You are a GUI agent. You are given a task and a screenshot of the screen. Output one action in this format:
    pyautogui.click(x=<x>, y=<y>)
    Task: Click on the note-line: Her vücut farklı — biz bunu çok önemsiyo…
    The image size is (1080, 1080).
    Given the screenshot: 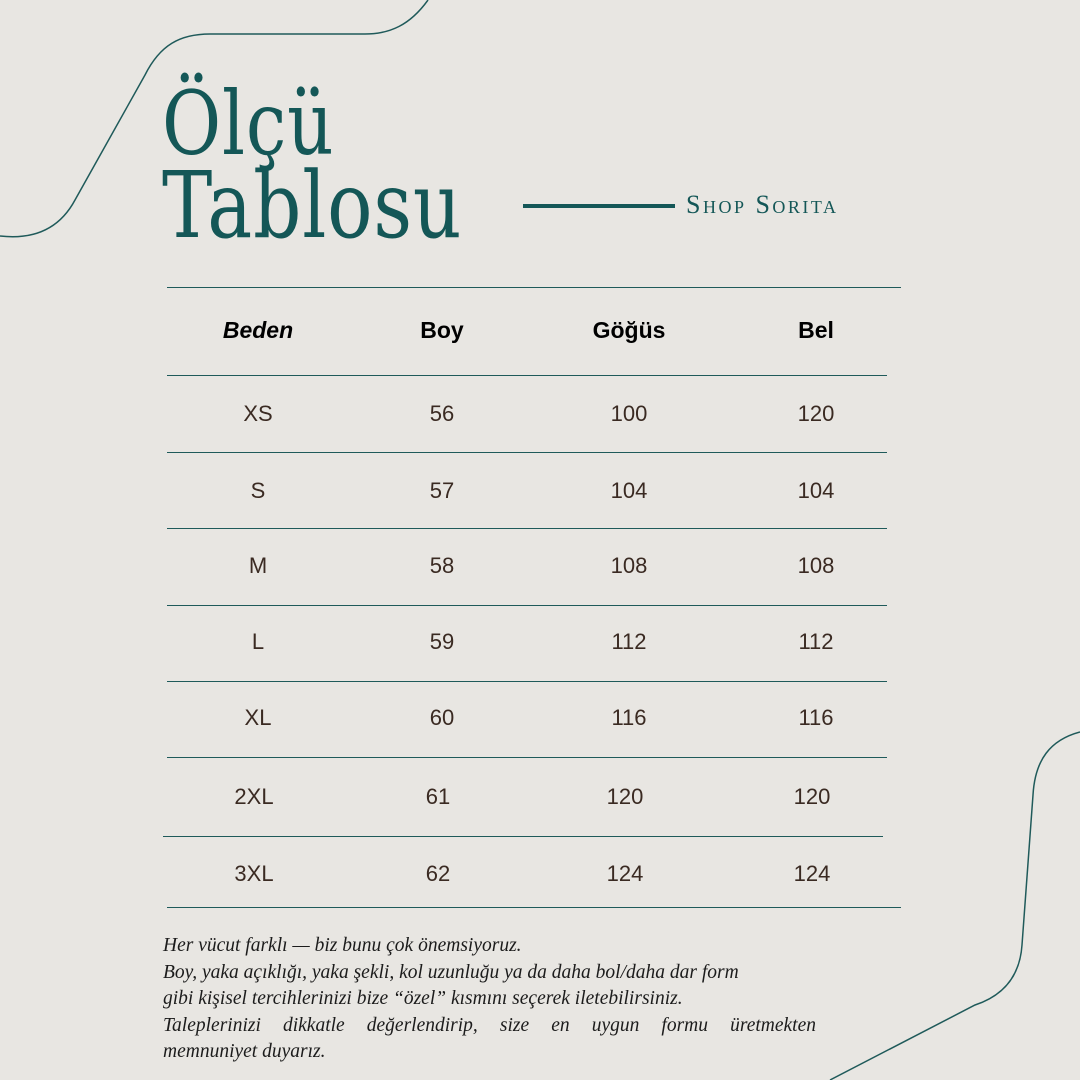 What is the action you would take?
    pyautogui.click(x=342, y=945)
    